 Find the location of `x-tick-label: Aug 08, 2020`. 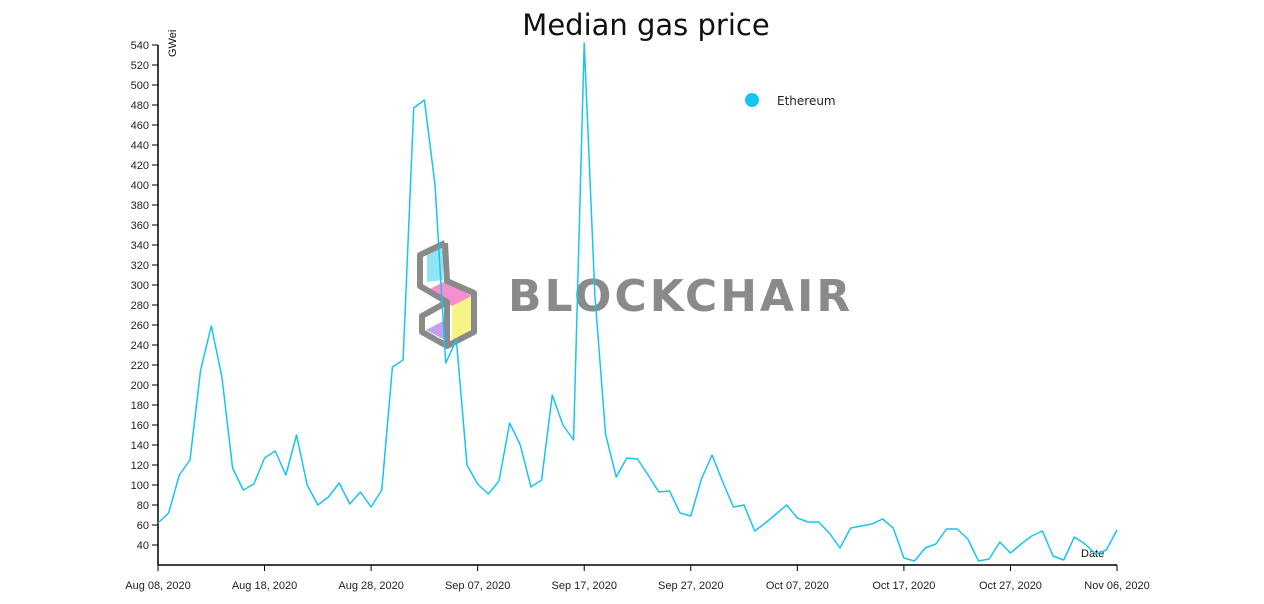

x-tick-label: Aug 08, 2020 is located at coordinates (157, 586).